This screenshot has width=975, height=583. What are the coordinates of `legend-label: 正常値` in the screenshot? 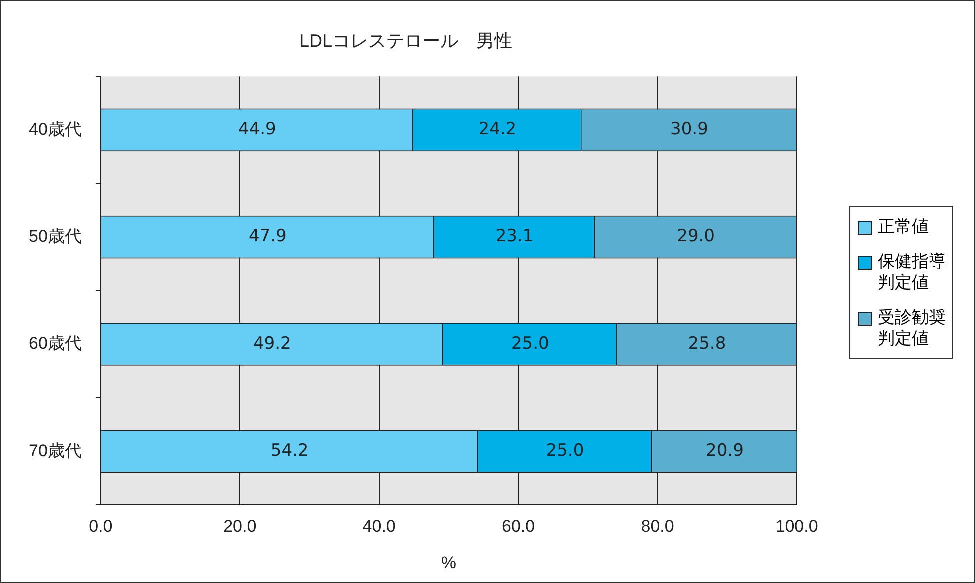 It's located at (904, 227).